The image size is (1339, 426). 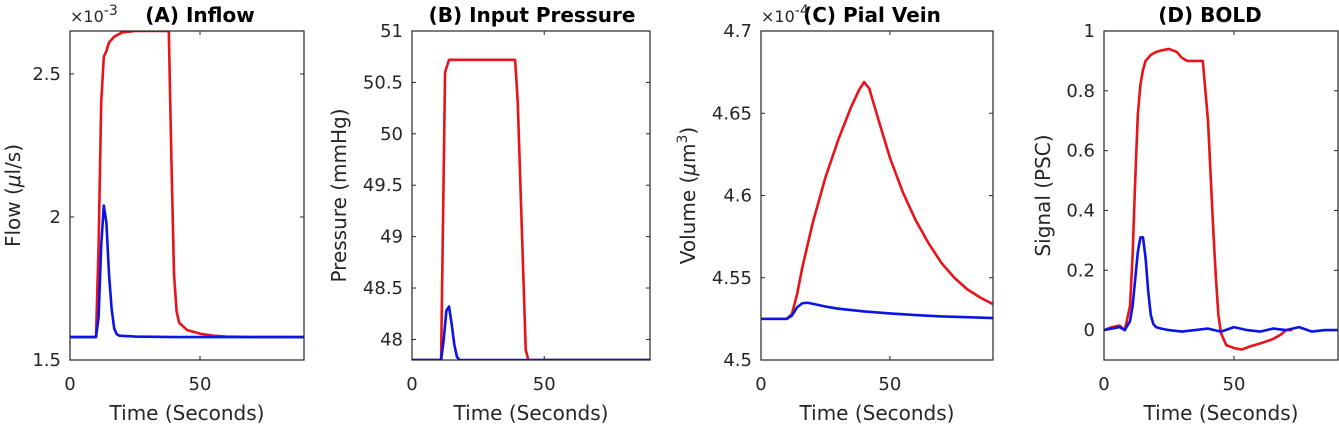 What do you see at coordinates (383, 288) in the screenshot?
I see `y-tick-label: 48.5` at bounding box center [383, 288].